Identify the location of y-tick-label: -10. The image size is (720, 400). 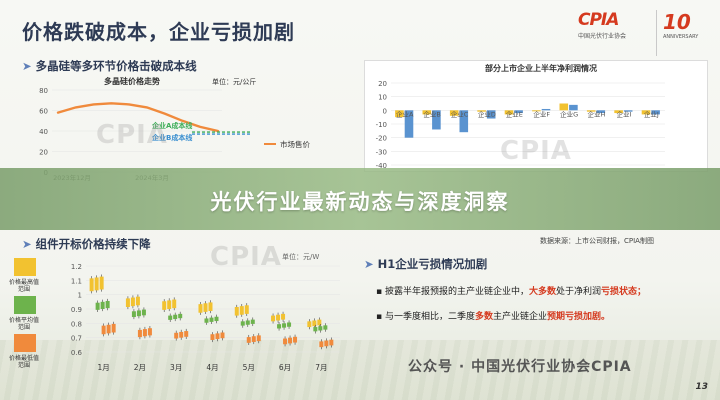
(381, 125).